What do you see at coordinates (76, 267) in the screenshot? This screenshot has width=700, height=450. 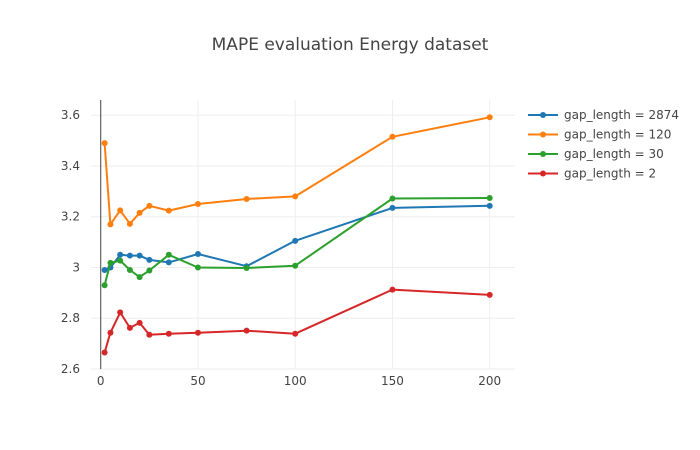 I see `y-tick-label: 3` at bounding box center [76, 267].